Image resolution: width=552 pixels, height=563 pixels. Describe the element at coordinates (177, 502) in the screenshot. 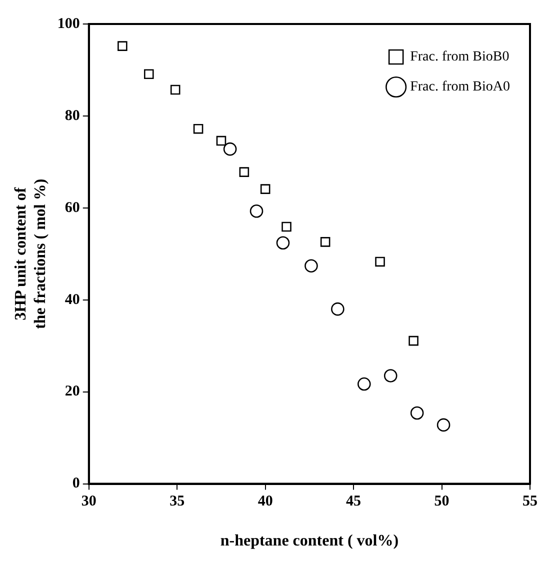

I see `x-tick-label: 35` at that location.